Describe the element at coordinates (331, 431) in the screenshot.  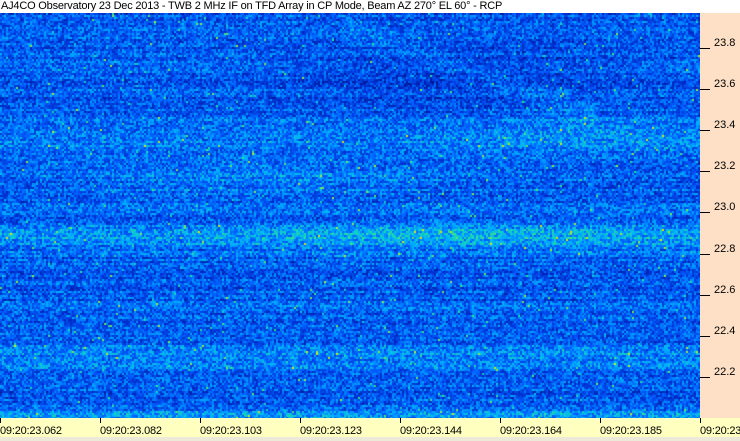
I see `x-tick-label: 09:20:23.123` at that location.